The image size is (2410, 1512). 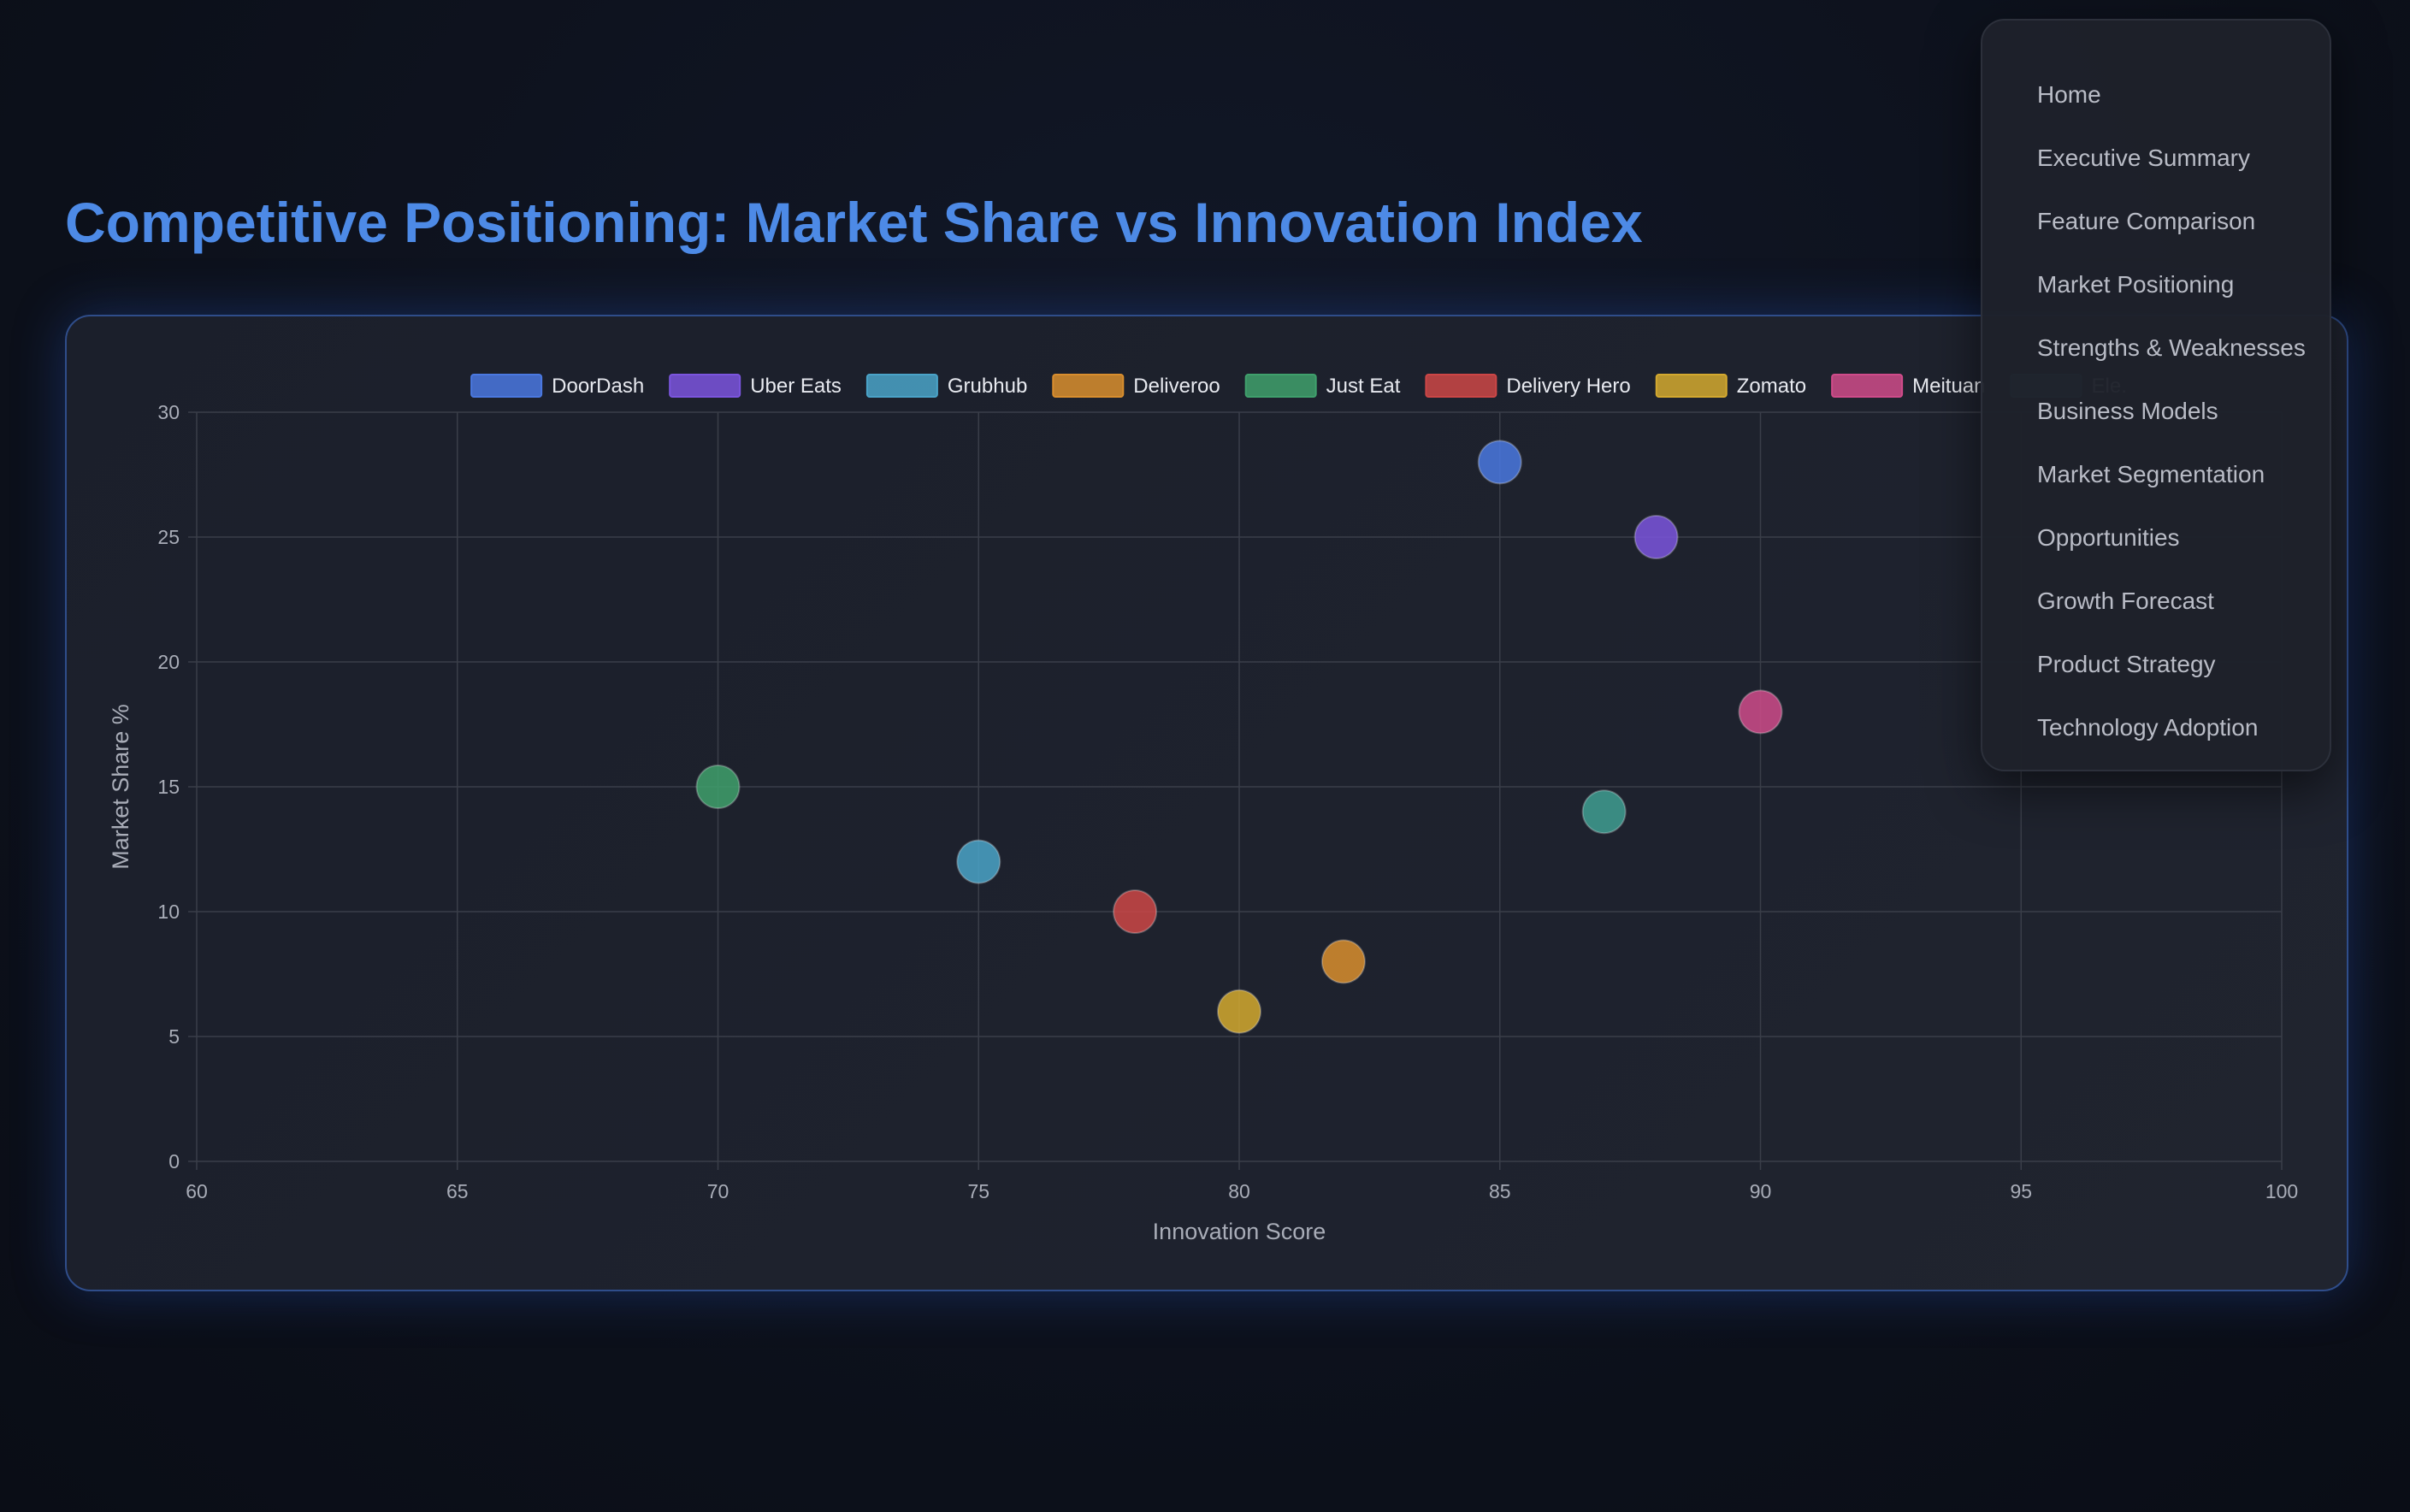 I want to click on nav-item-feature-comparison: Feature Comparison, so click(x=2147, y=221).